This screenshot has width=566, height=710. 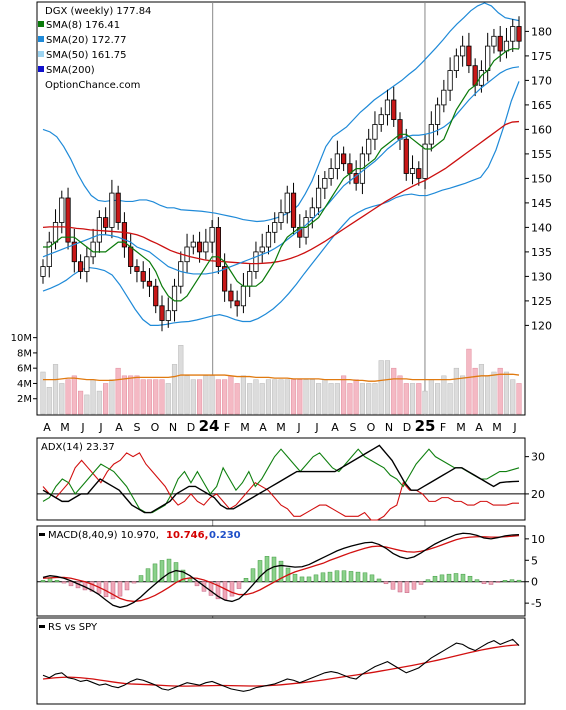 I want to click on macd-line, so click(x=281, y=570).